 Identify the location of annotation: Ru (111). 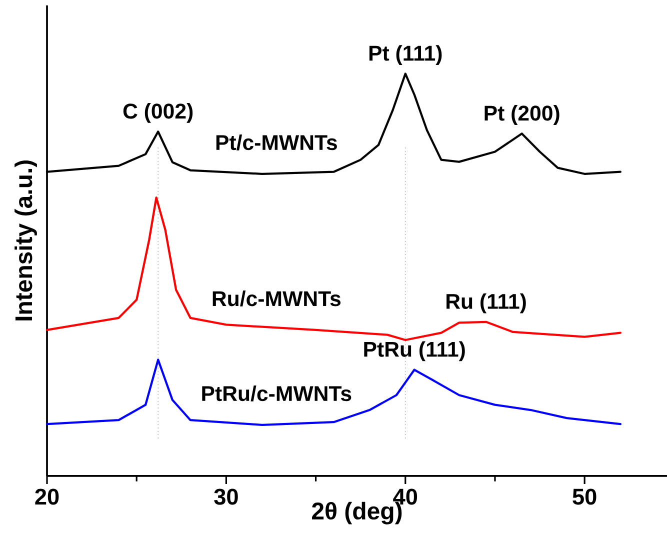
(486, 303).